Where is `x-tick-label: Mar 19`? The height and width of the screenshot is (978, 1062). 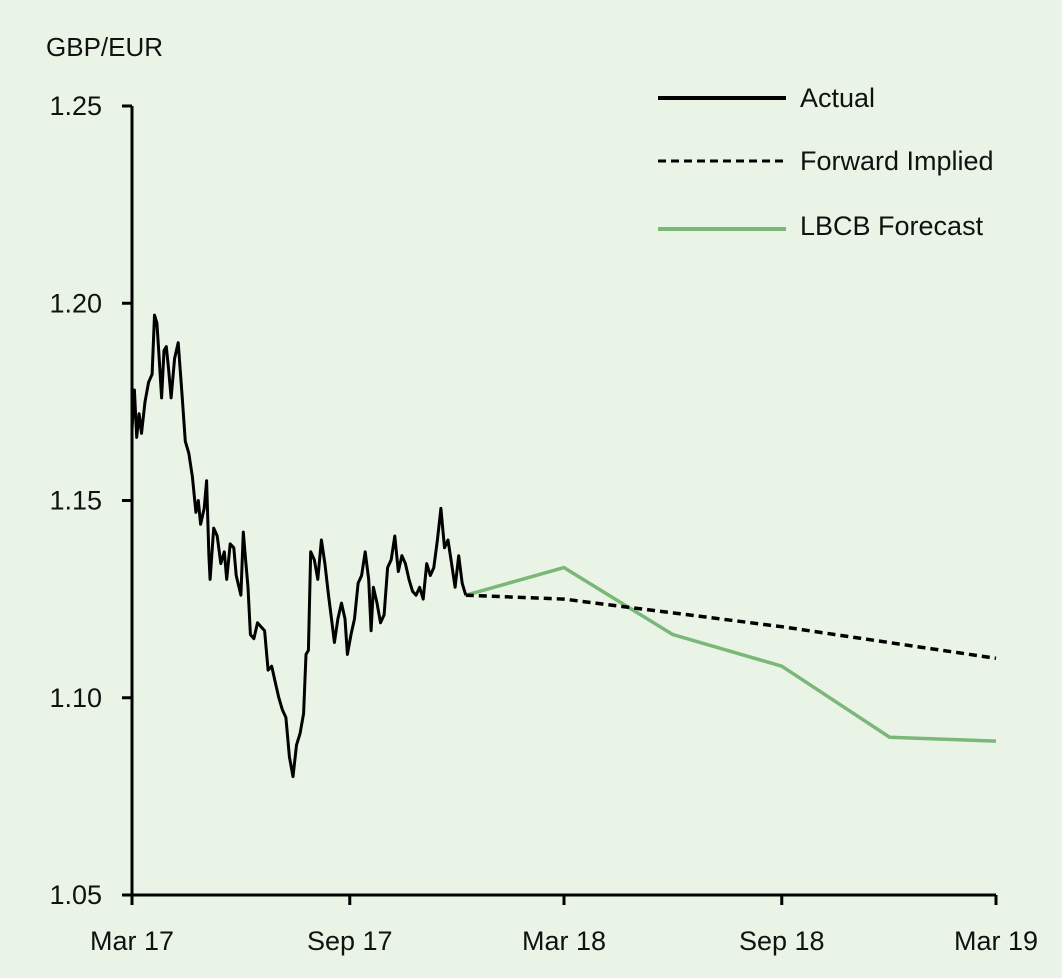 x-tick-label: Mar 19 is located at coordinates (996, 941).